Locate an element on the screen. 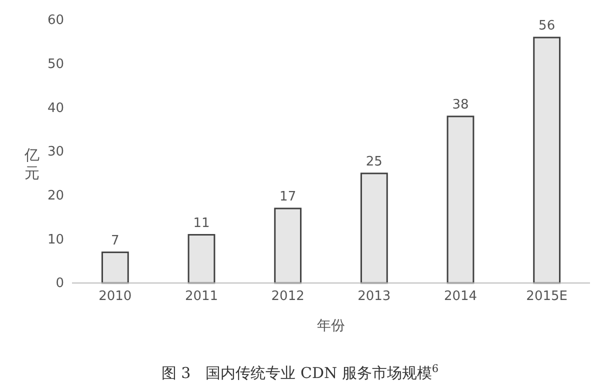  data-label: 11 is located at coordinates (201, 223).